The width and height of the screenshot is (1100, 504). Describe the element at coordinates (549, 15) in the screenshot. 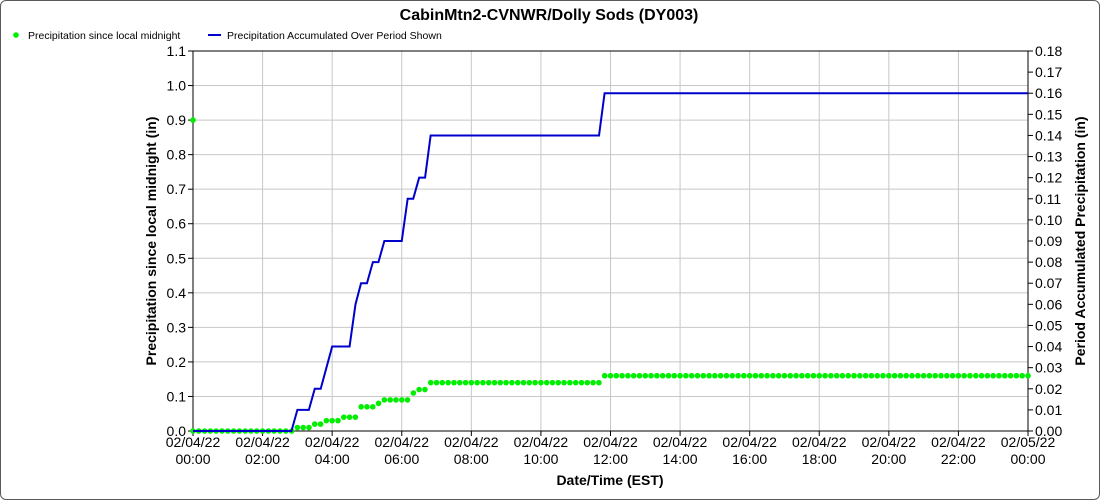

I see `chart-title: CabinMtn2-CVNWR/Dolly Sods (DY003)` at that location.